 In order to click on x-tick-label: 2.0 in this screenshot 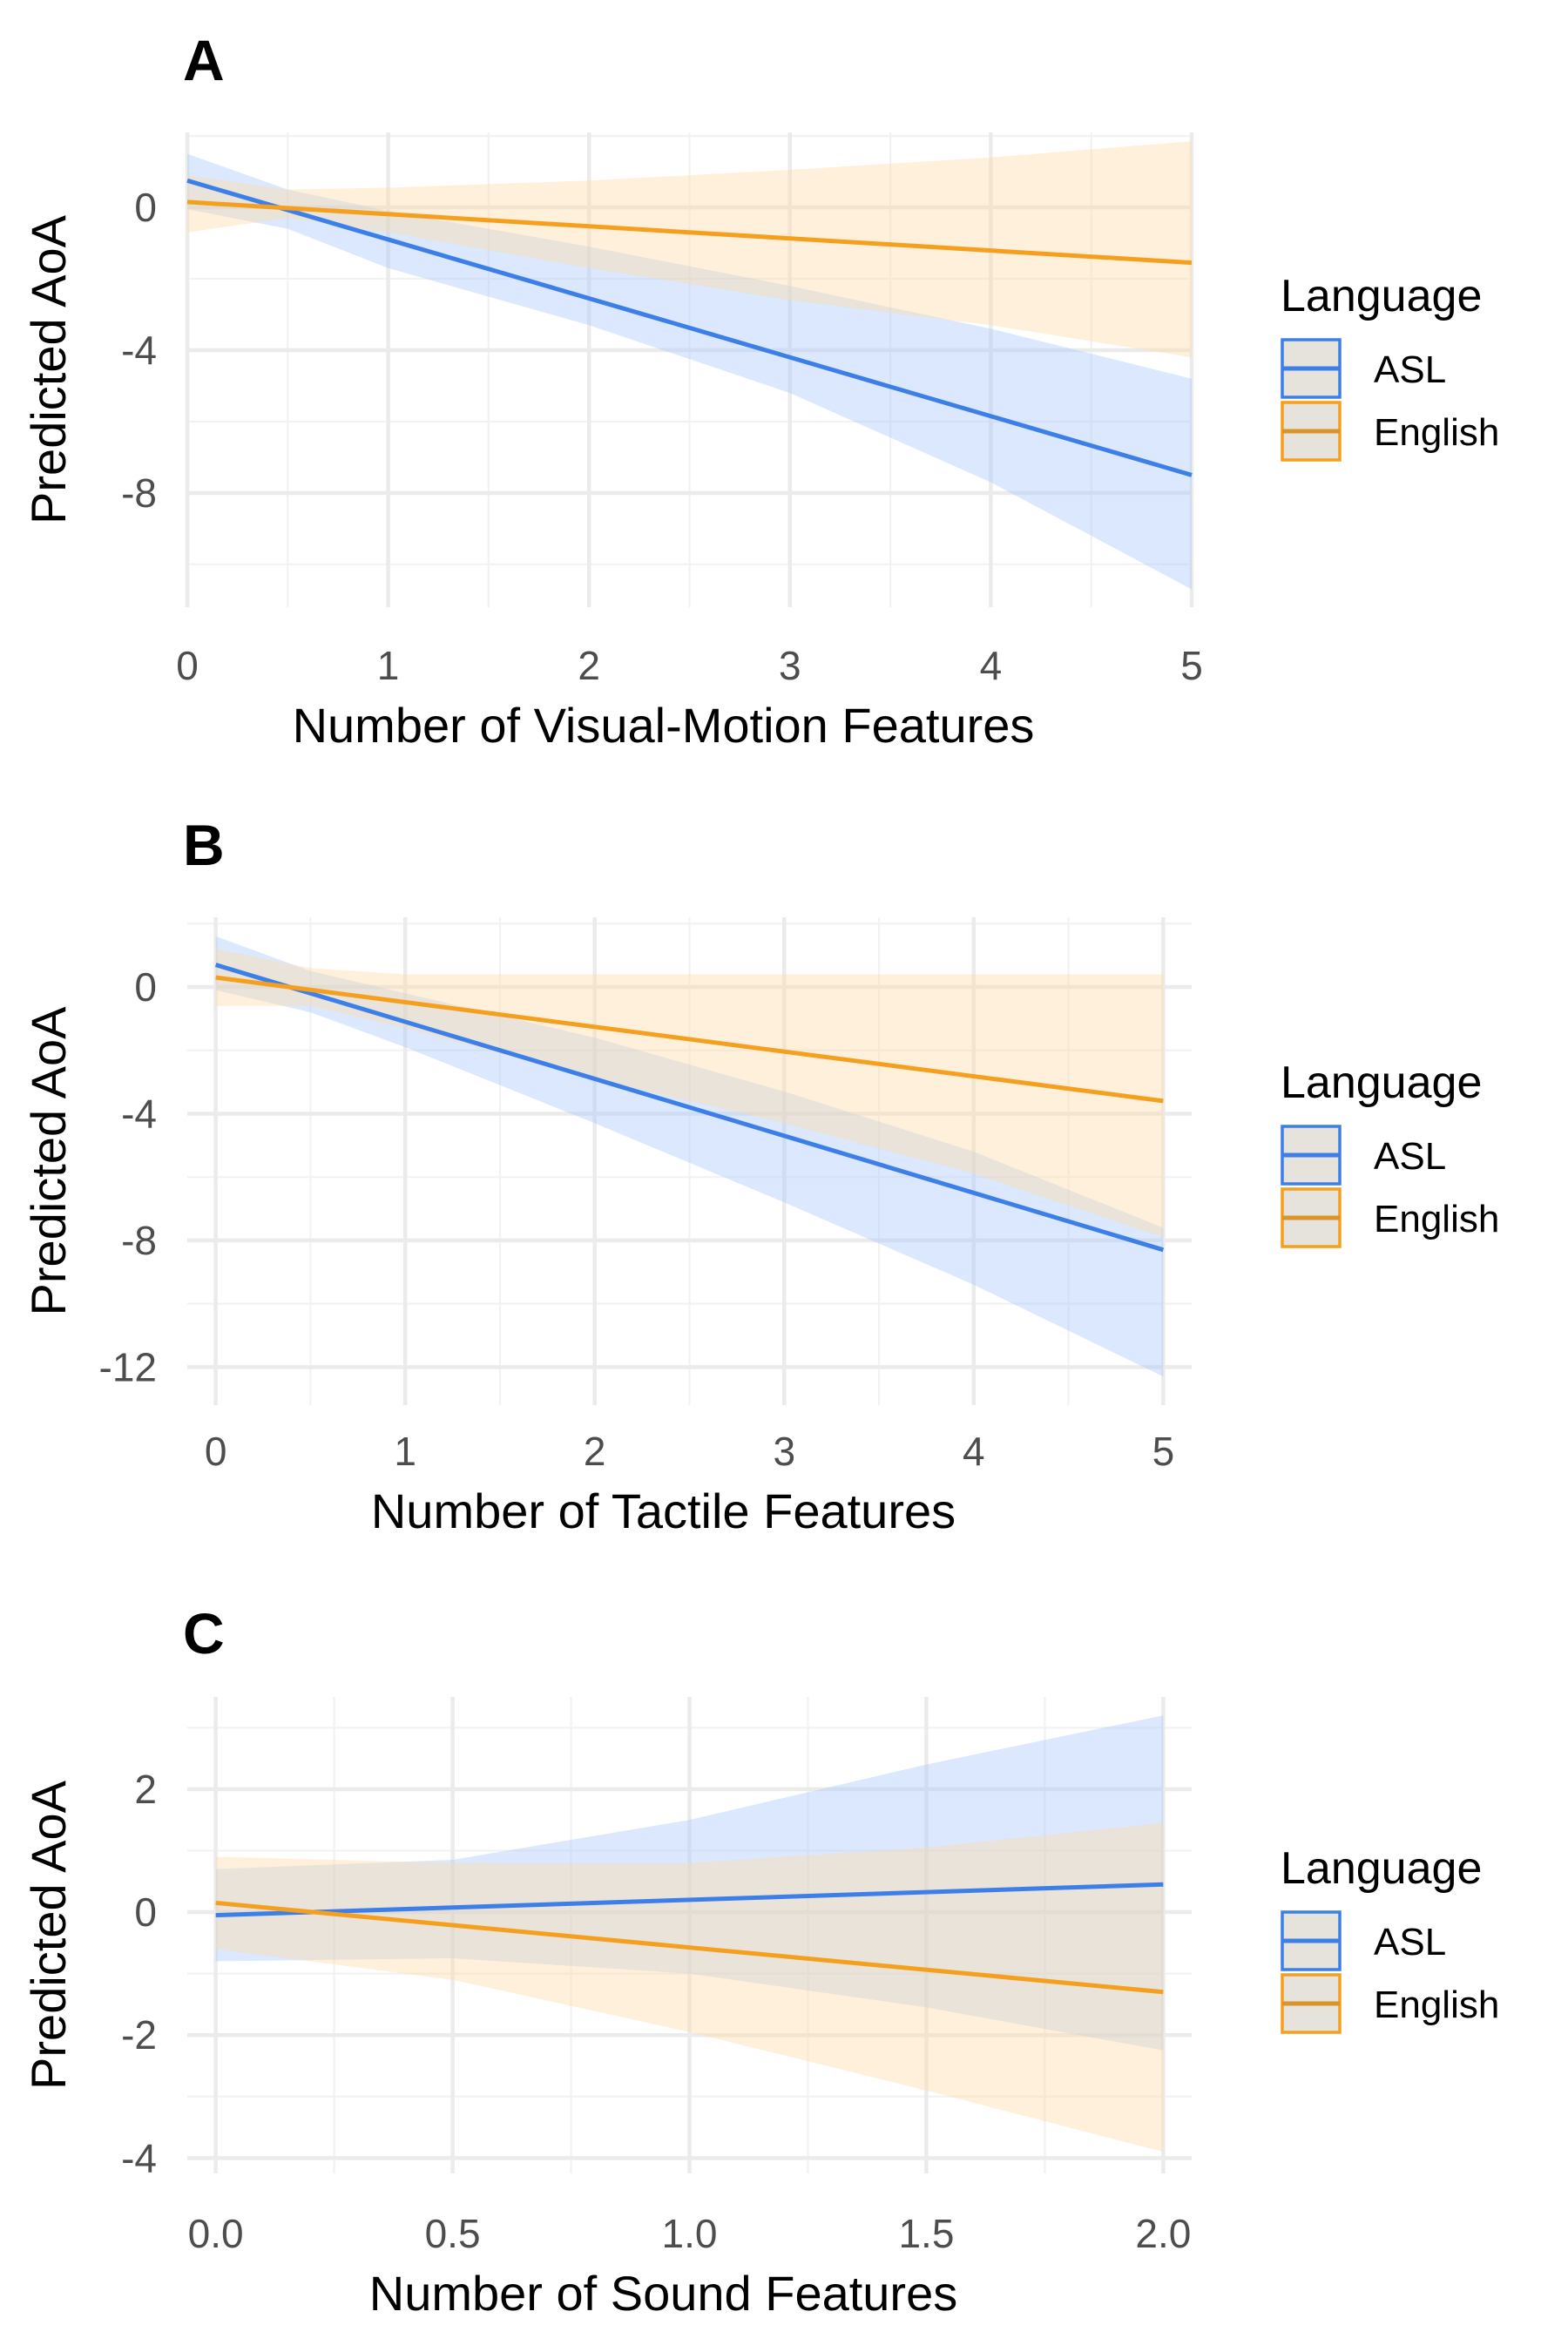, I will do `click(1163, 2233)`.